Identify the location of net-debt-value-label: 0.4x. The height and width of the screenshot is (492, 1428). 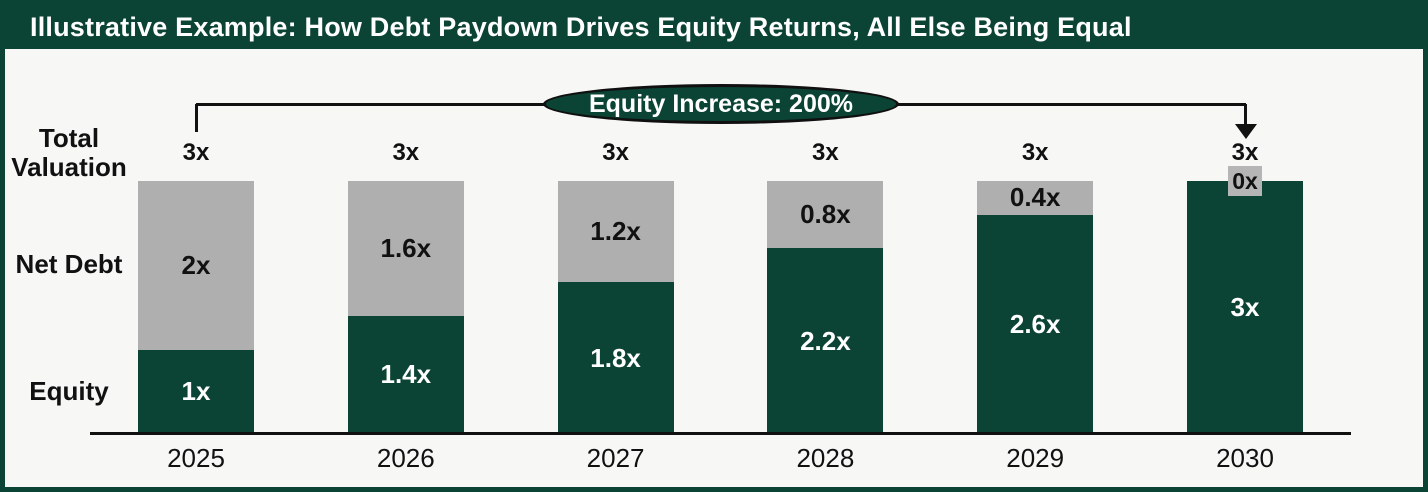
(1035, 197).